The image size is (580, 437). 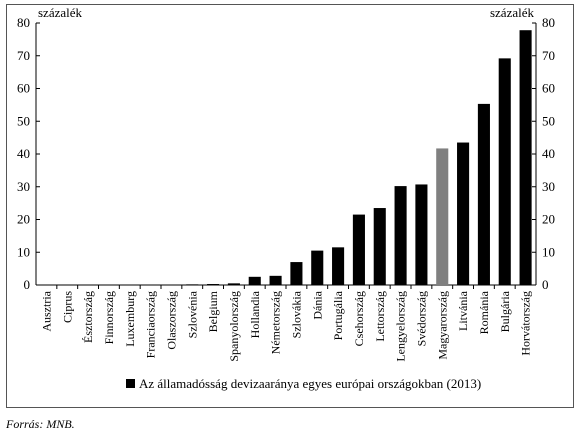 I want to click on x-category-label: Horvátország, so click(x=526, y=323).